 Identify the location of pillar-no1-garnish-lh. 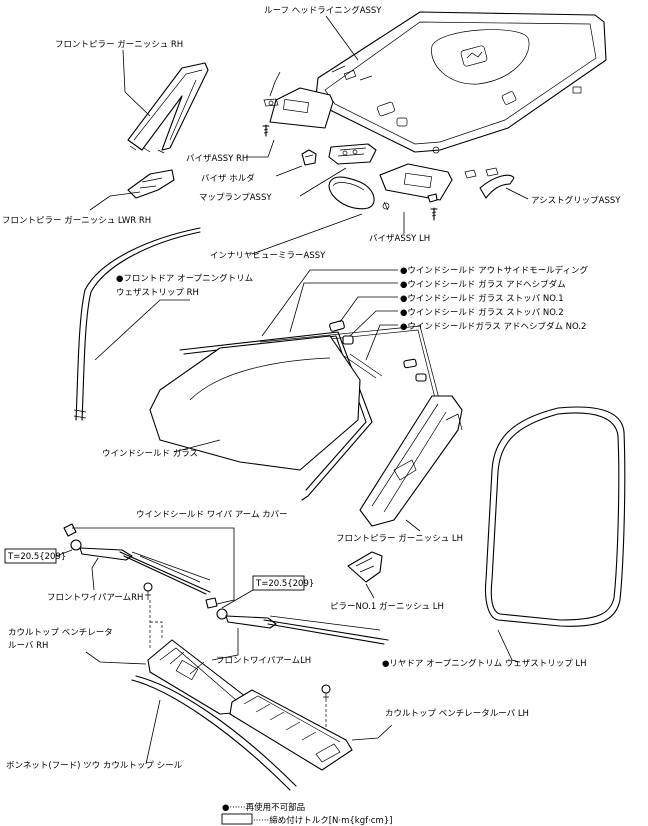
(365, 575).